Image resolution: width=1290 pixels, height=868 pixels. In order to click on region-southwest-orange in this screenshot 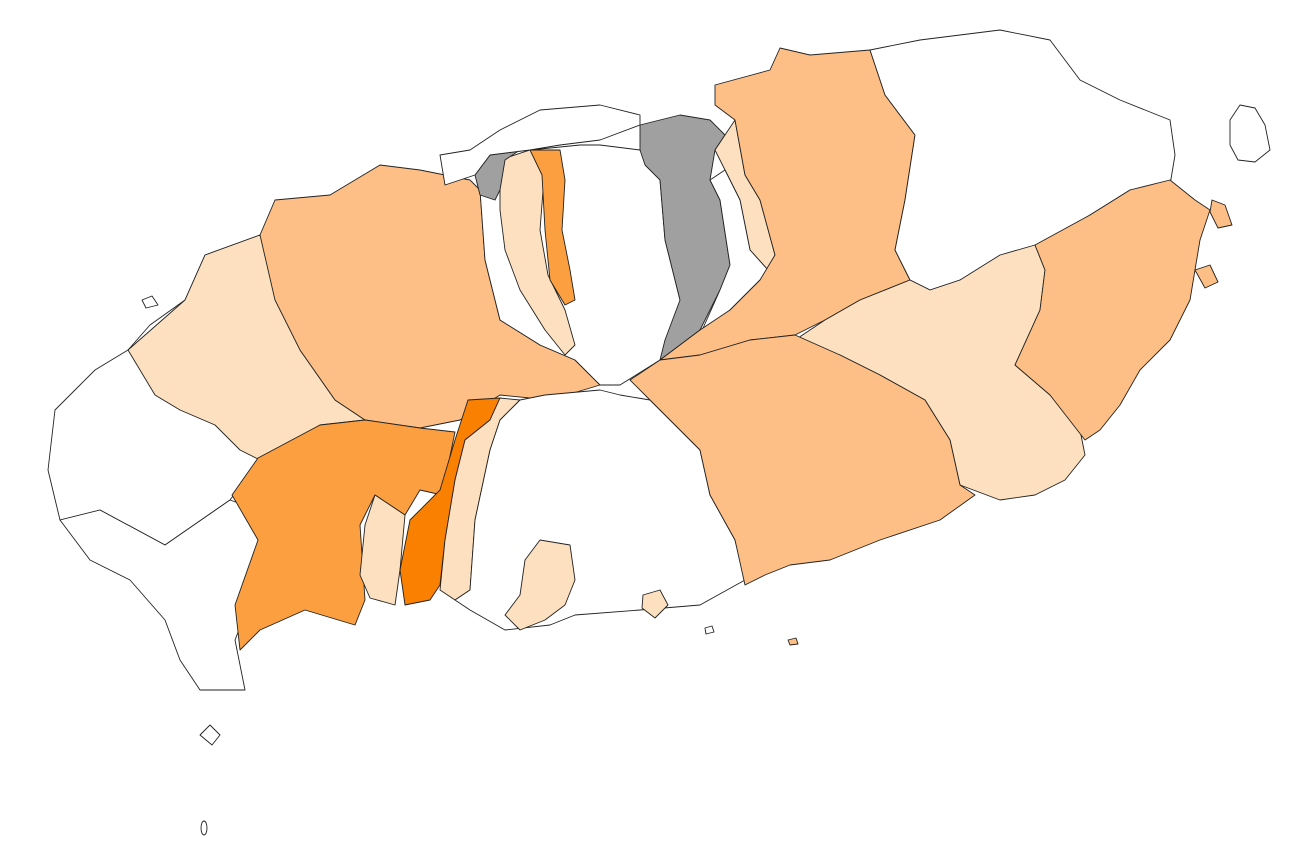, I will do `click(343, 535)`.